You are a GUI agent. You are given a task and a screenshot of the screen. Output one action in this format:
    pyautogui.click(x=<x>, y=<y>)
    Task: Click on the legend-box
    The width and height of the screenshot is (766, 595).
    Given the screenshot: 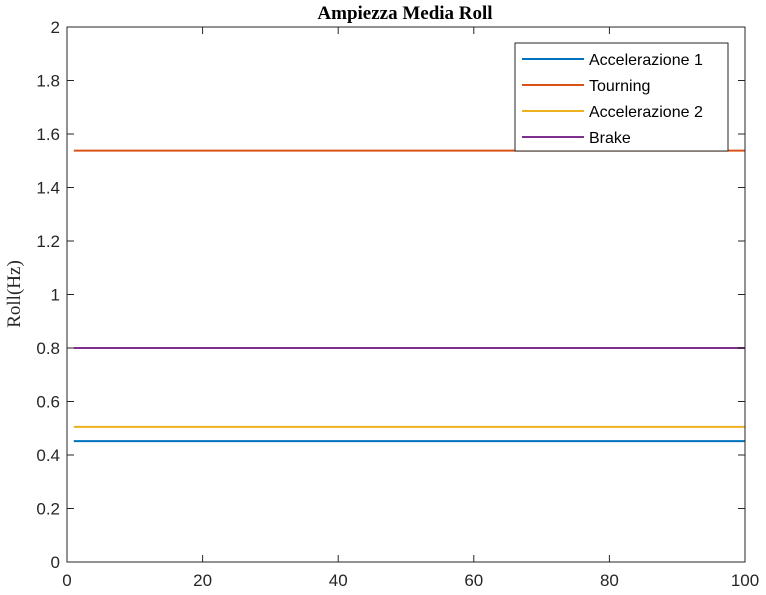 What is the action you would take?
    pyautogui.click(x=621, y=97)
    